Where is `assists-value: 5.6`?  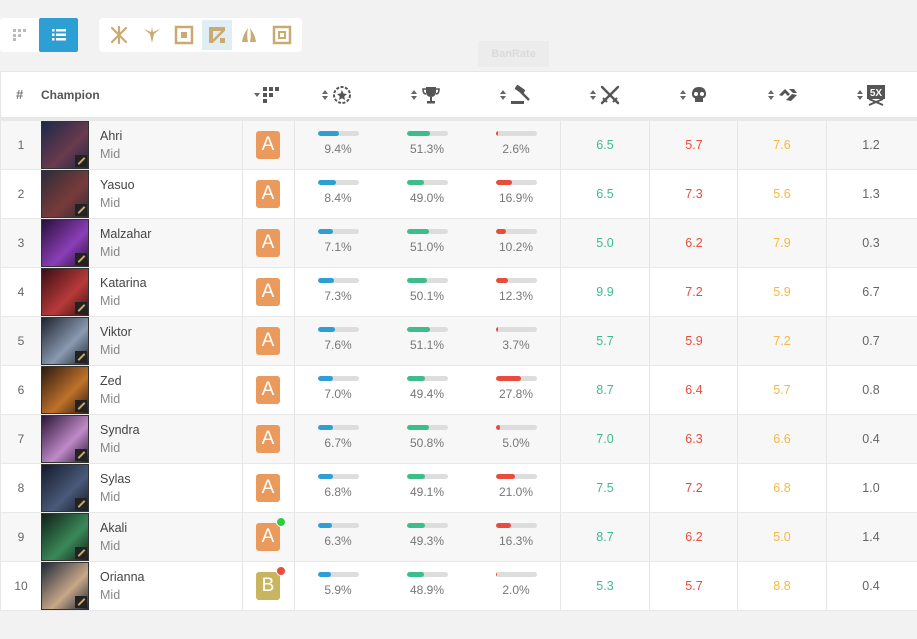 assists-value: 5.6 is located at coordinates (782, 194).